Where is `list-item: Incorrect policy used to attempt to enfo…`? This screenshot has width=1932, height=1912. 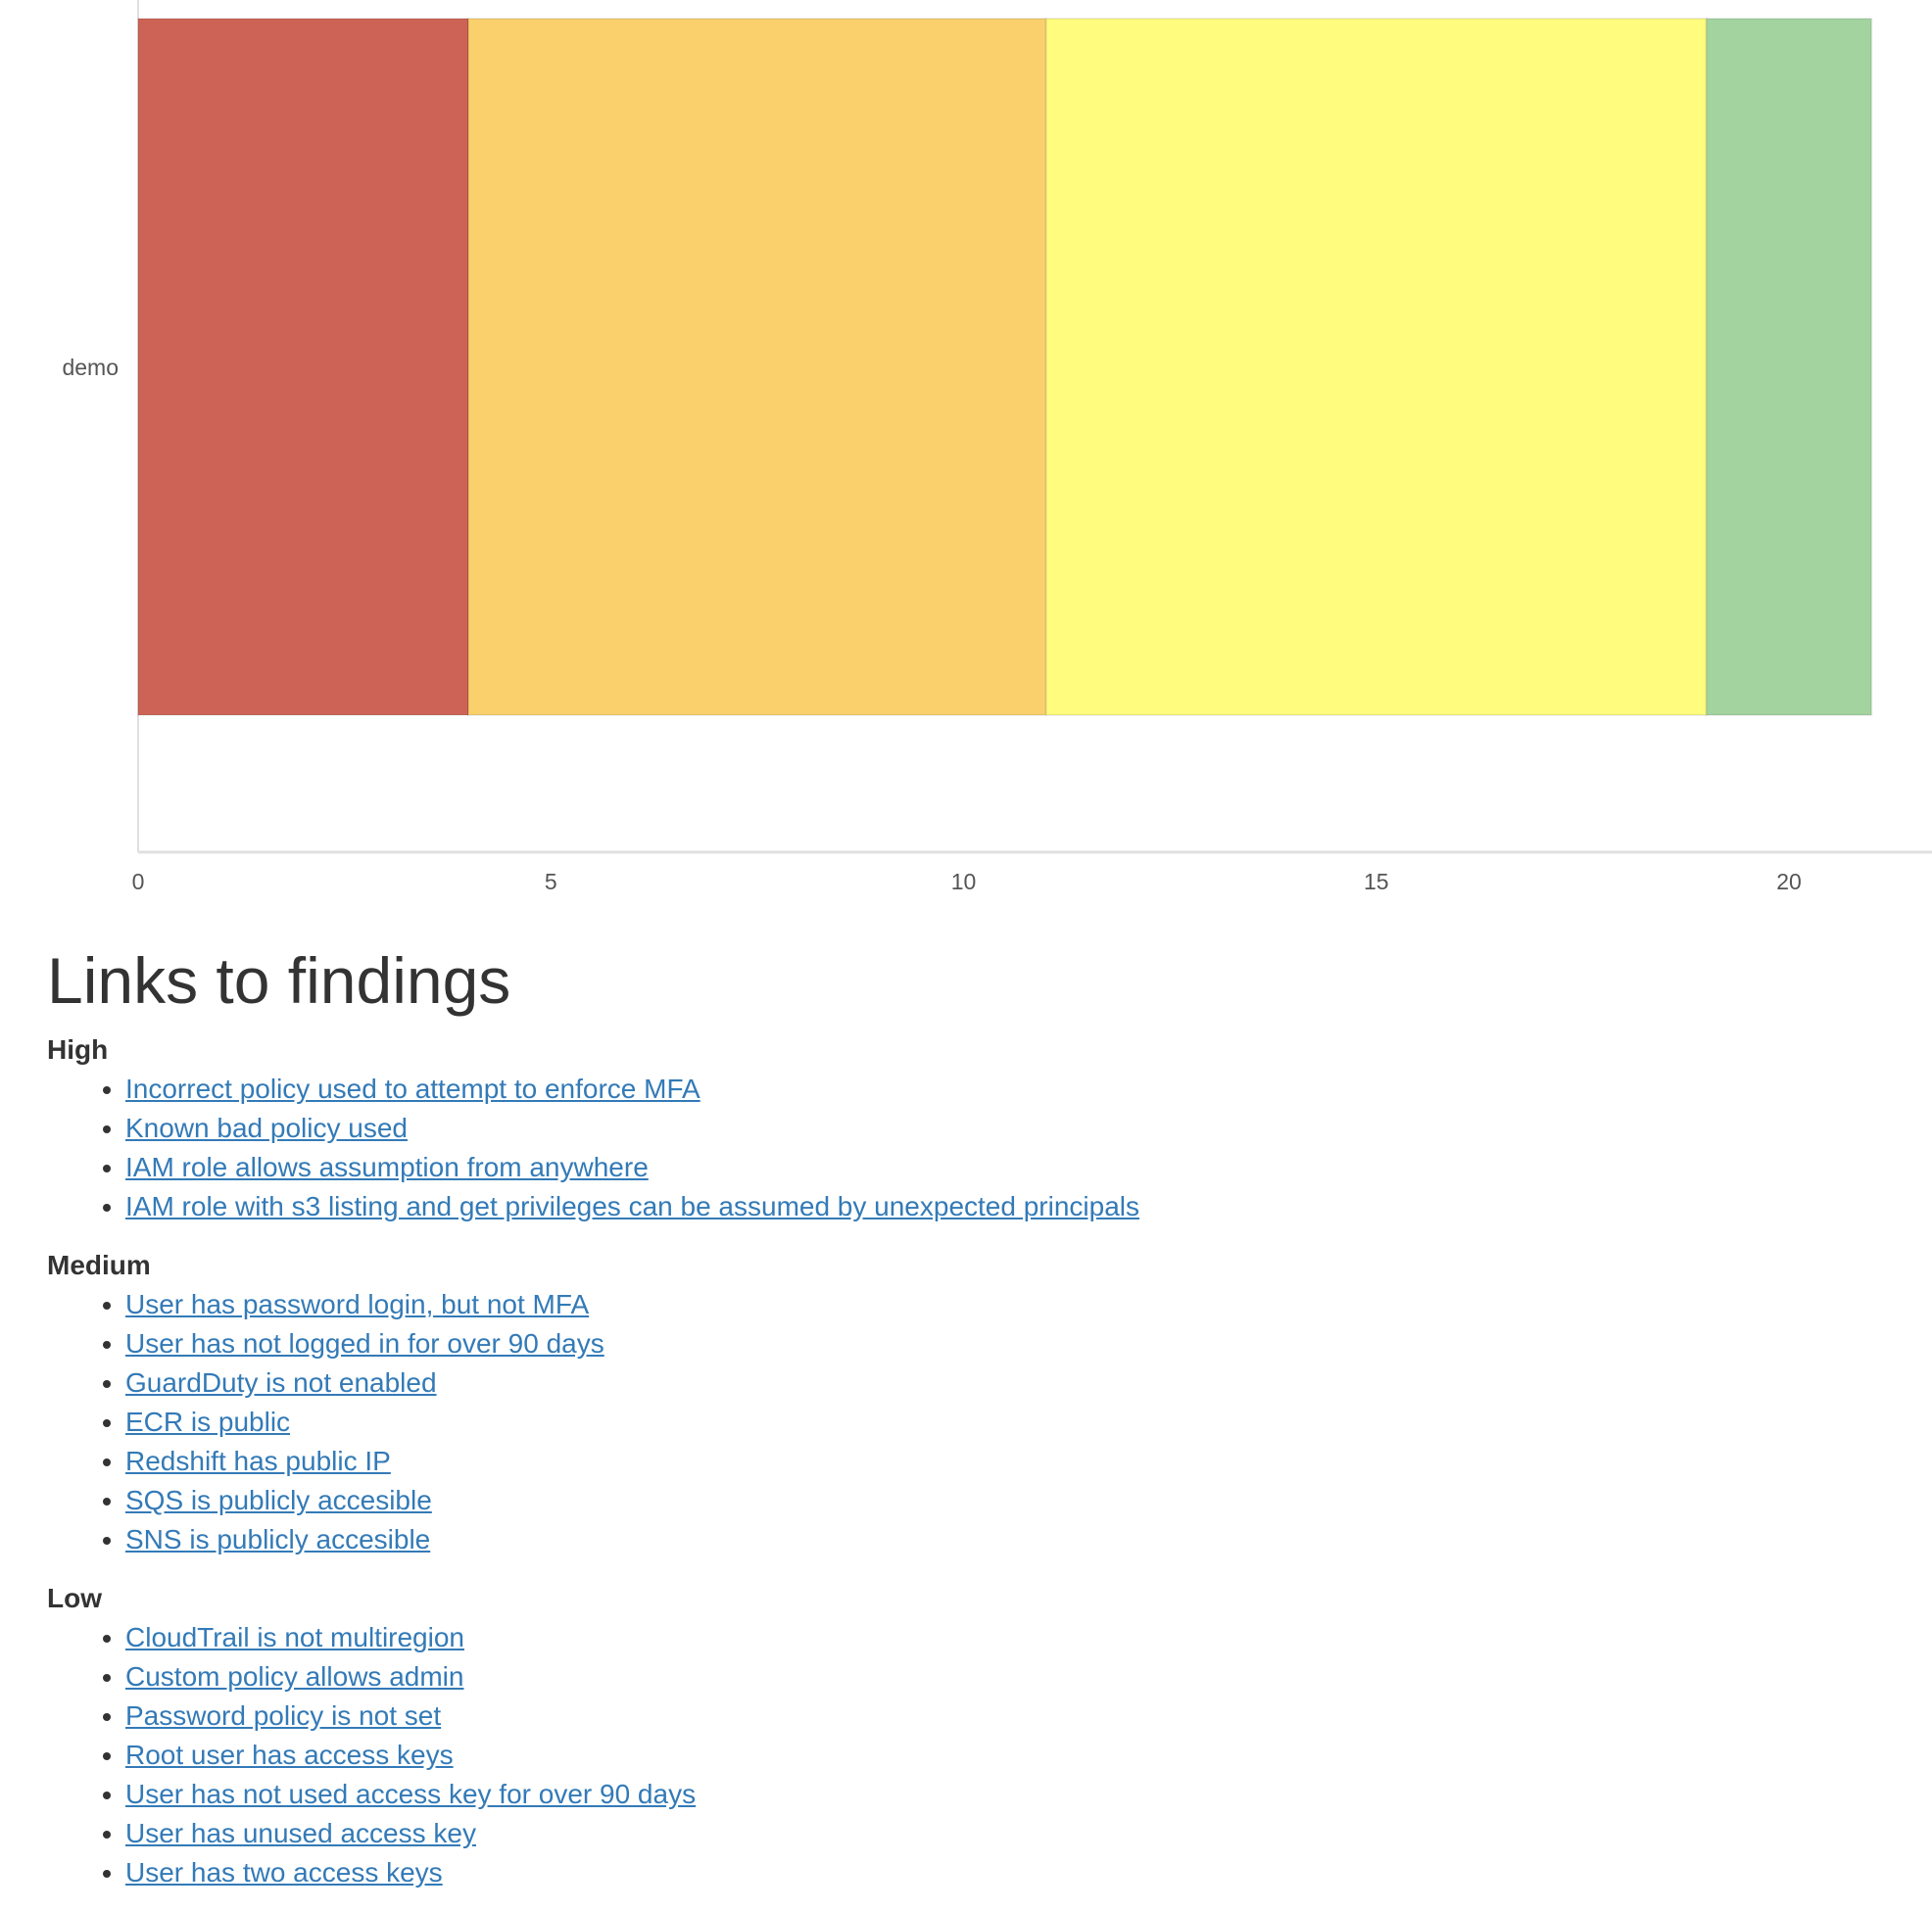
list-item: Incorrect policy used to attempt to enfo… is located at coordinates (1028, 1089).